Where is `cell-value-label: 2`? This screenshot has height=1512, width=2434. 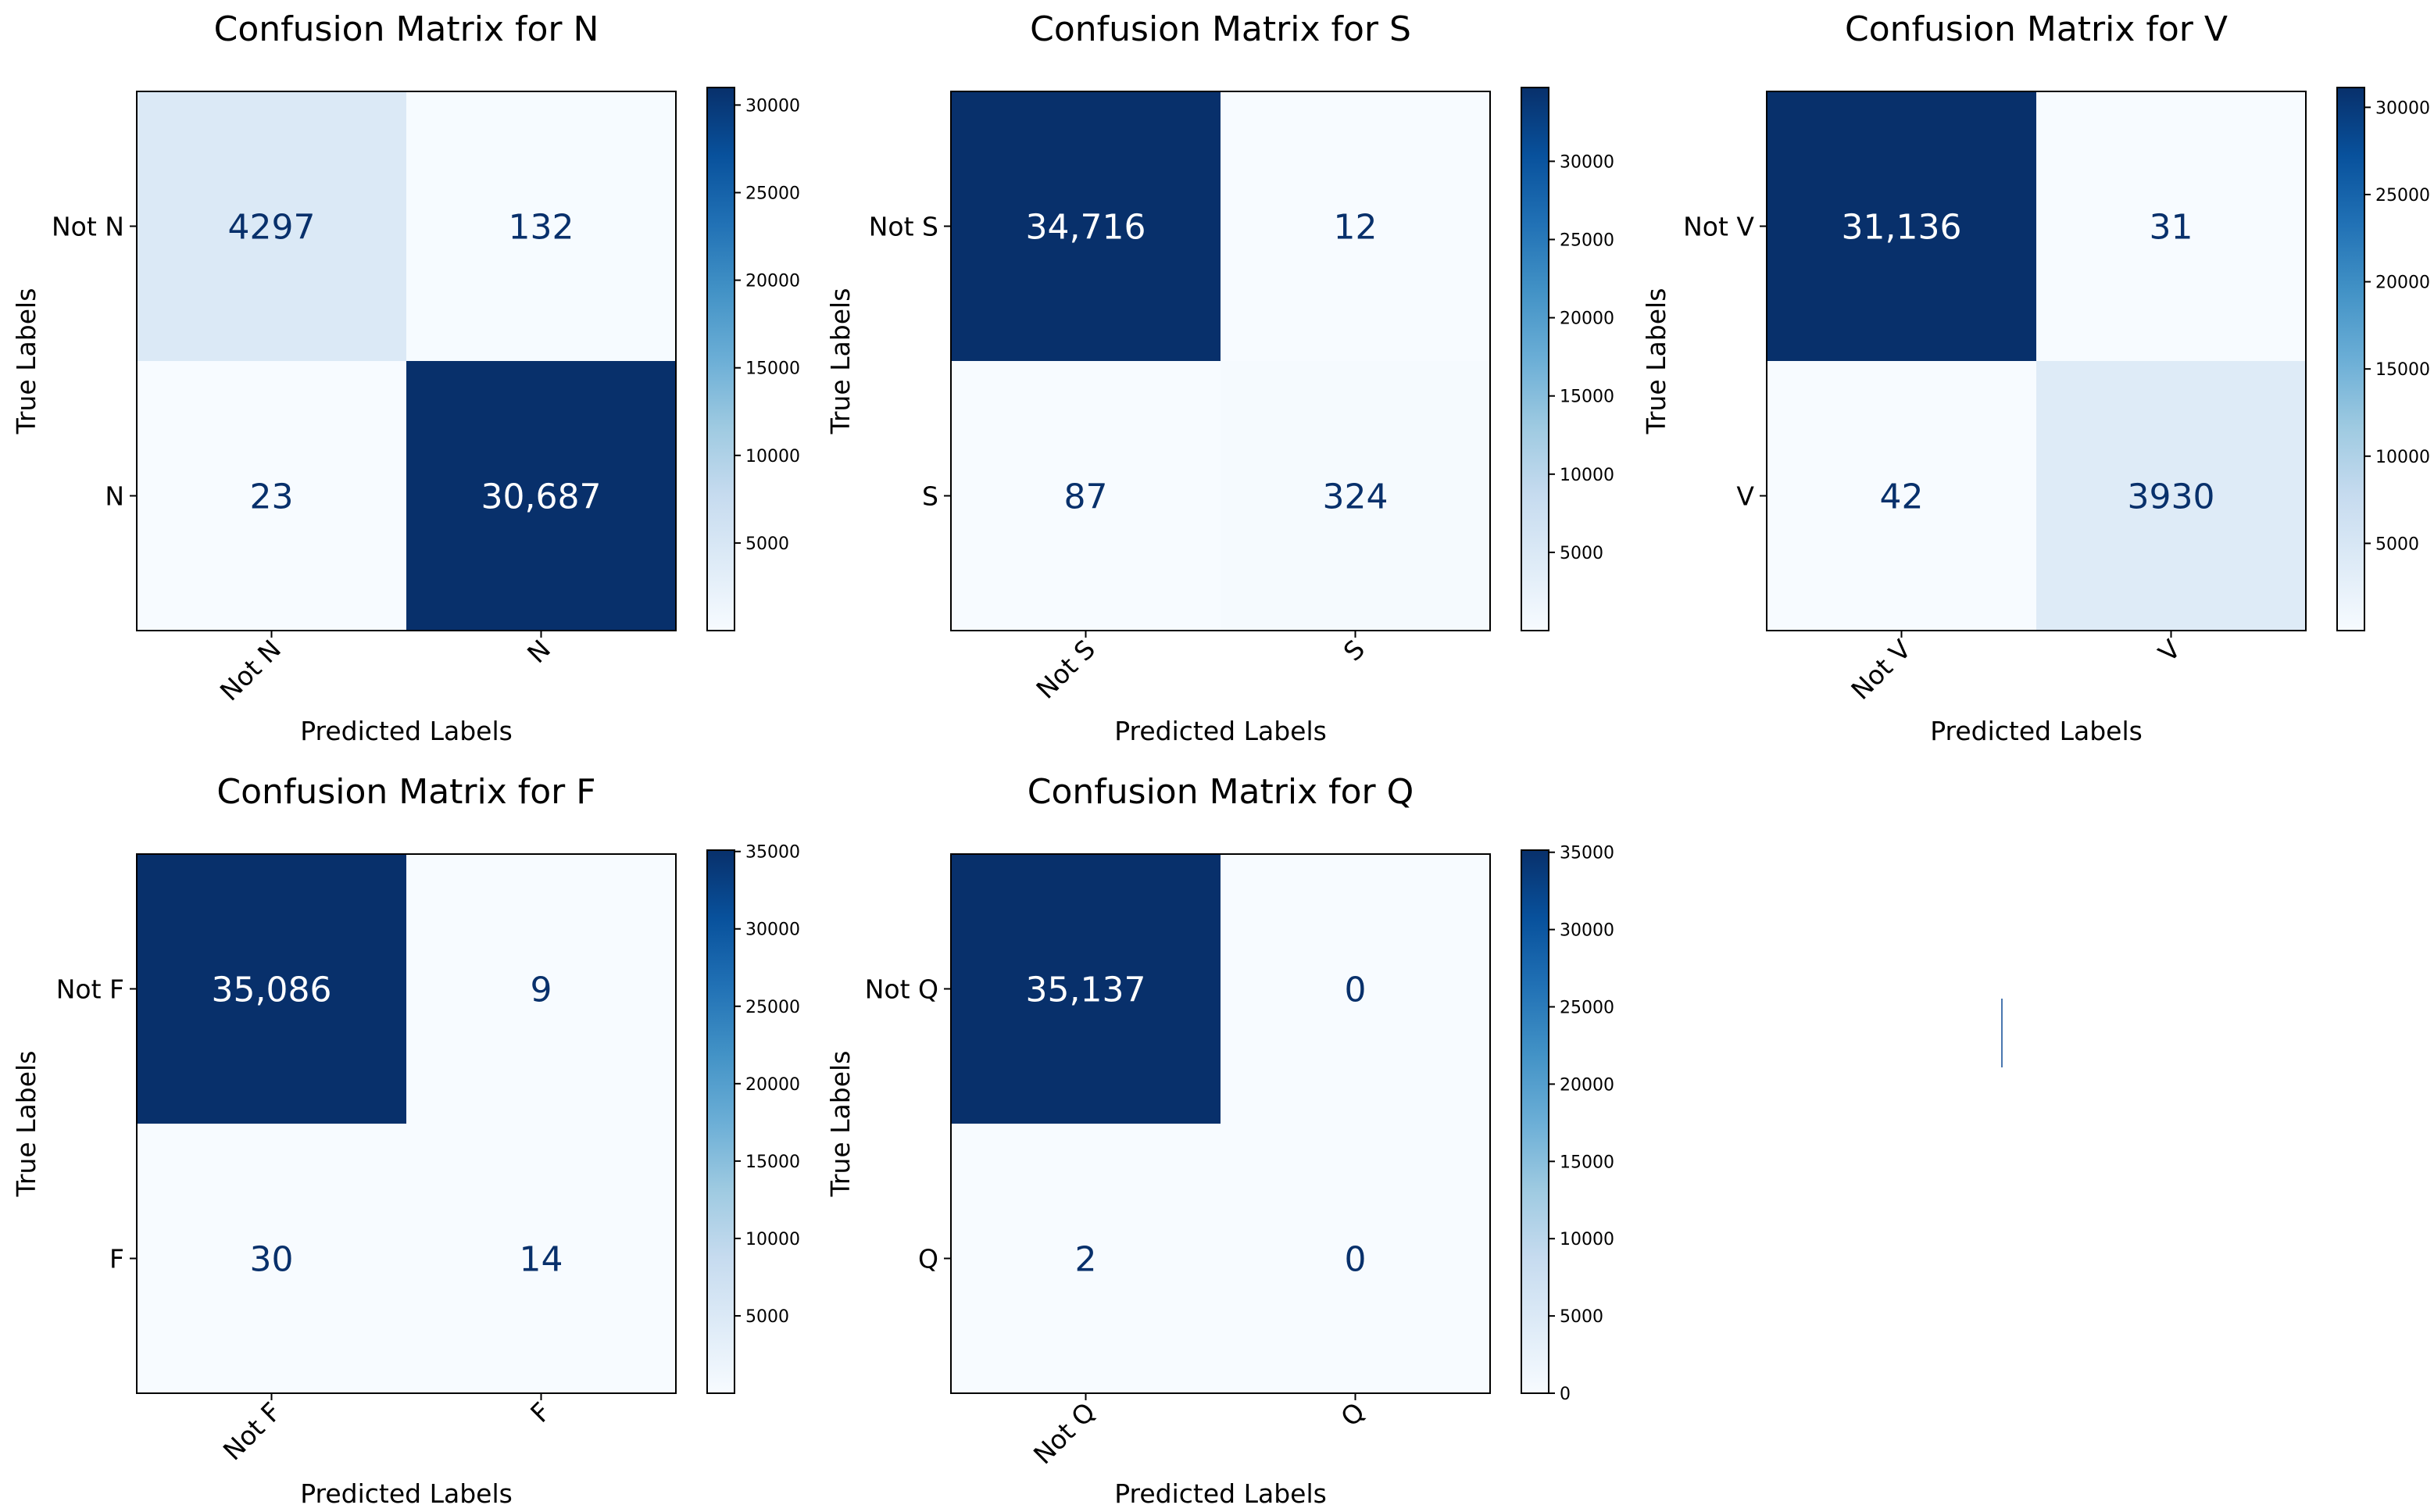
cell-value-label: 2 is located at coordinates (1086, 1260).